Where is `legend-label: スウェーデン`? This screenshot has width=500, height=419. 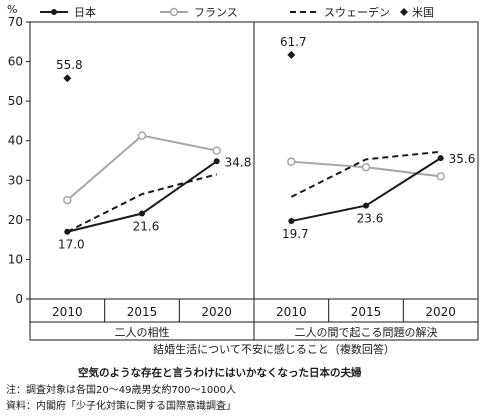 legend-label: スウェーデン is located at coordinates (357, 12).